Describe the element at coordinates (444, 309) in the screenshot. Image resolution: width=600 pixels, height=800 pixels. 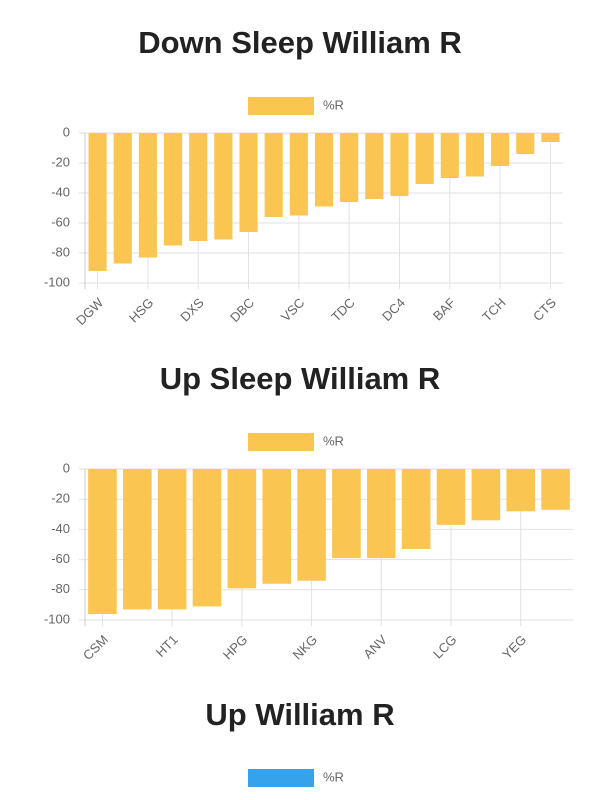
I see `x-tick-label: BAF` at that location.